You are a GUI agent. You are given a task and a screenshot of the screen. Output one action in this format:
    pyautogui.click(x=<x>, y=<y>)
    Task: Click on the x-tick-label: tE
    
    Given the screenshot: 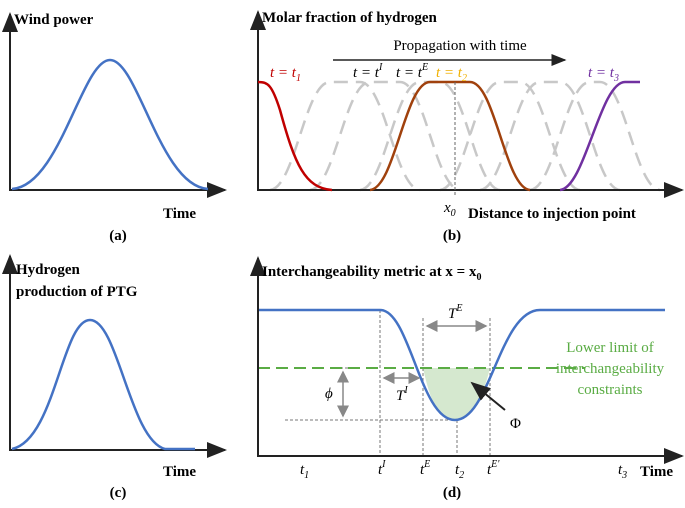 What is the action you would take?
    pyautogui.click(x=425, y=468)
    